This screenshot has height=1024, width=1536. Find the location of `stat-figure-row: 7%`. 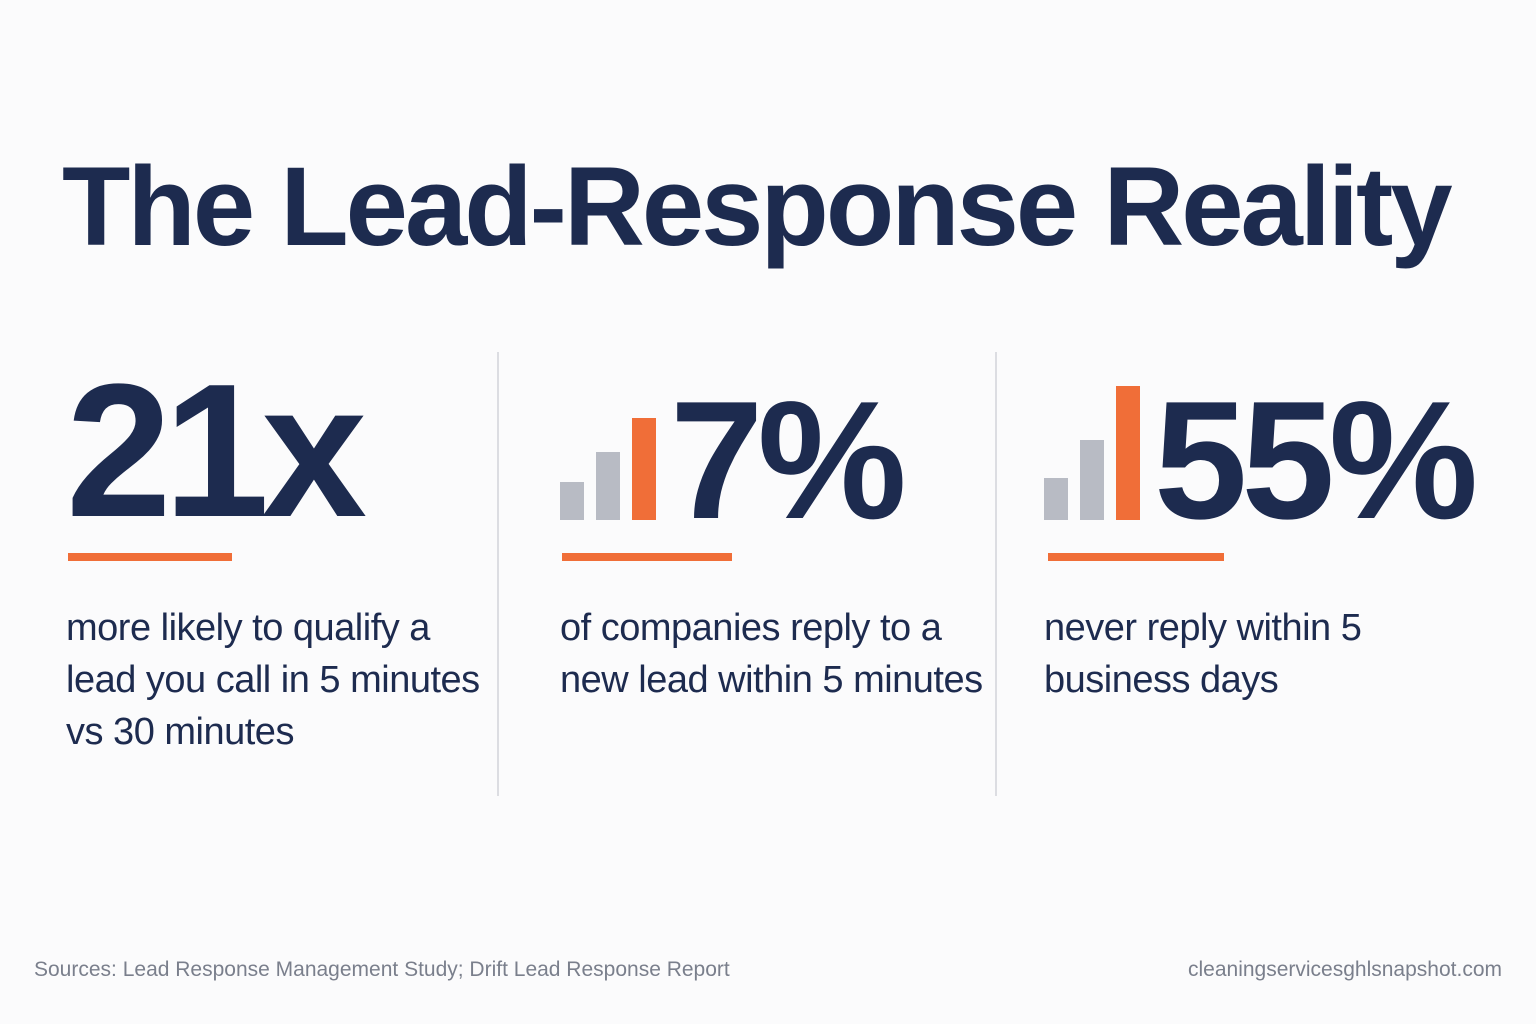

stat-figure-row: 7% is located at coordinates (733, 457).